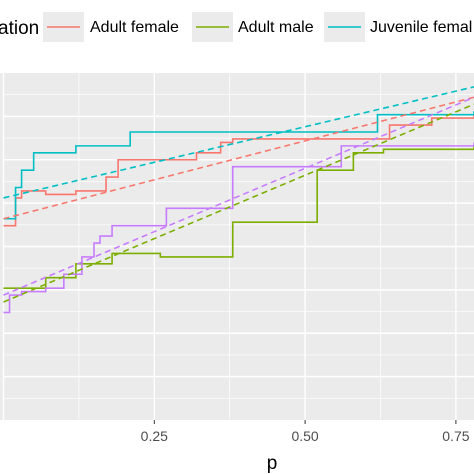 Image resolution: width=474 pixels, height=474 pixels. Describe the element at coordinates (19, 28) in the screenshot. I see `legend-title: ation` at that location.